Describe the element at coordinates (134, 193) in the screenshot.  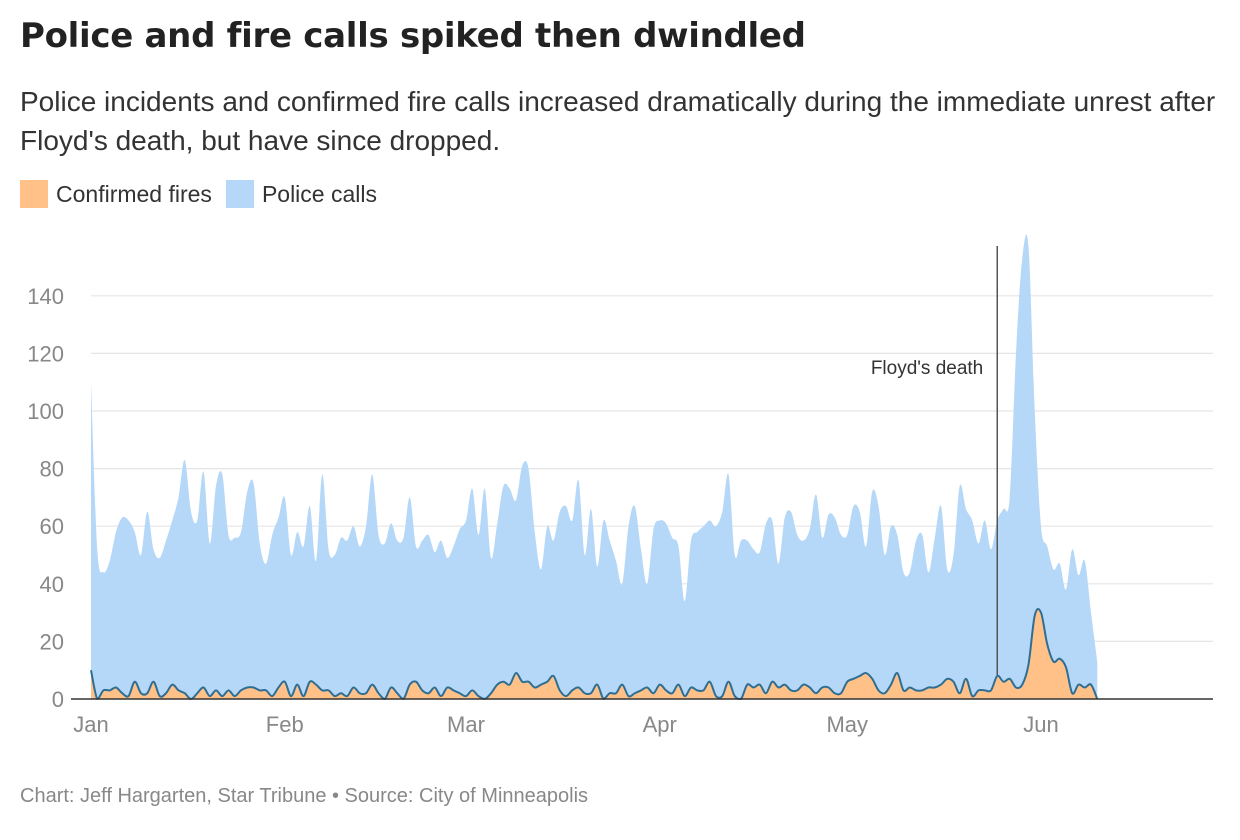
I see `legend-label-fires: Confirmed fires` at that location.